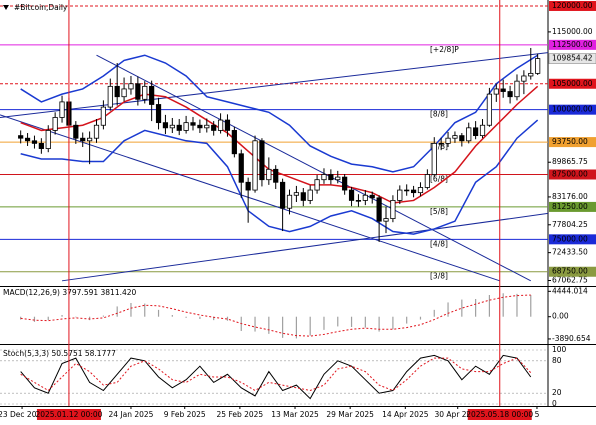  What do you see at coordinates (572, 5) in the screenshot?
I see `level-label: 120000.00` at bounding box center [572, 5].